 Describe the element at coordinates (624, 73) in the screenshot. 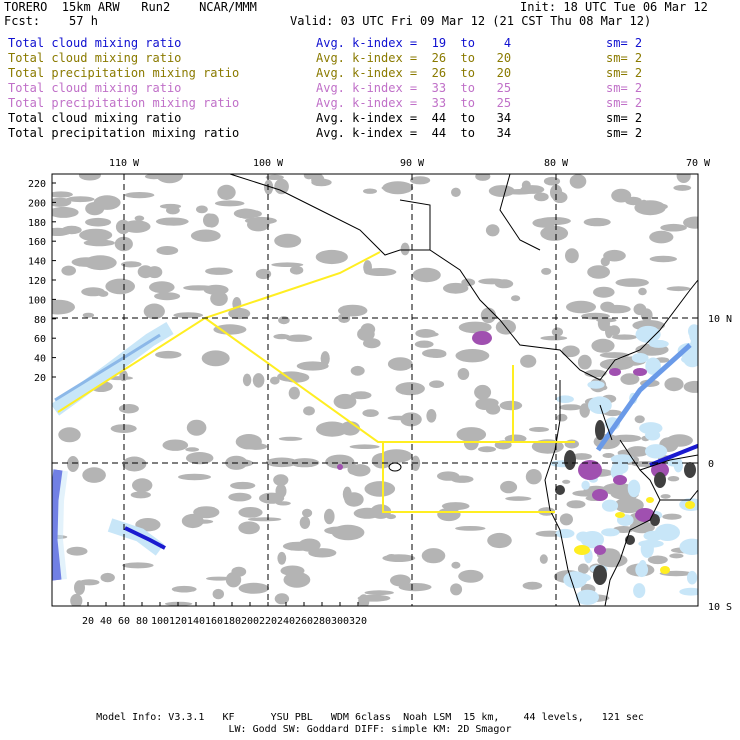

I see `legend-sm-3: sm= 2` at that location.